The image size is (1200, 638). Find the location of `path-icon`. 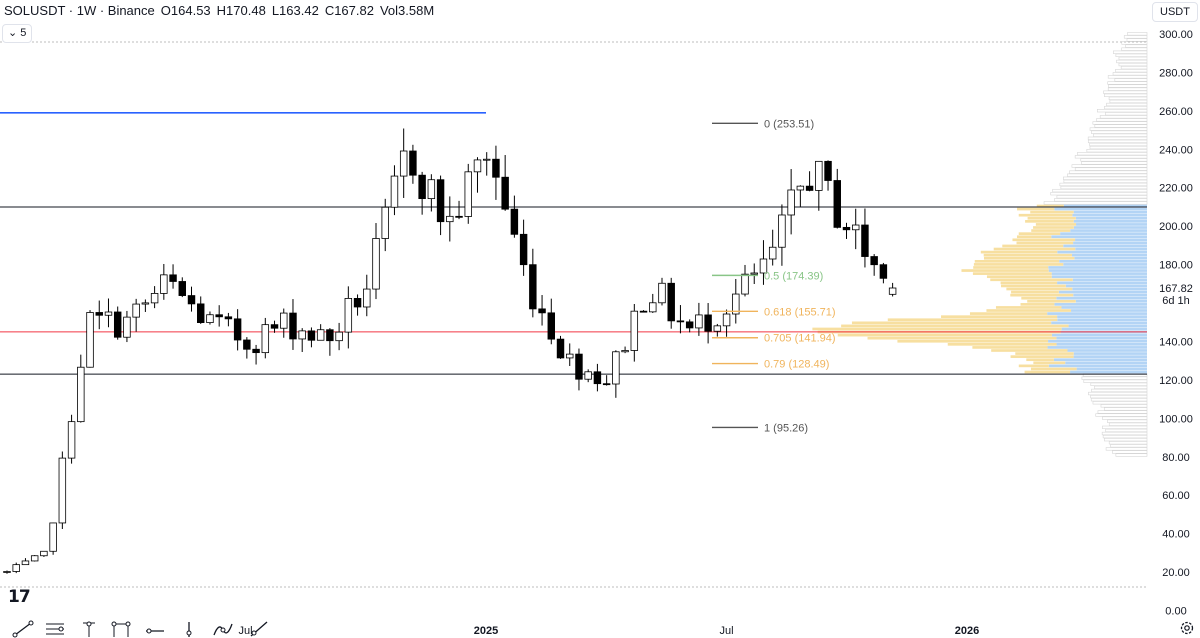

path-icon is located at coordinates (223, 629).